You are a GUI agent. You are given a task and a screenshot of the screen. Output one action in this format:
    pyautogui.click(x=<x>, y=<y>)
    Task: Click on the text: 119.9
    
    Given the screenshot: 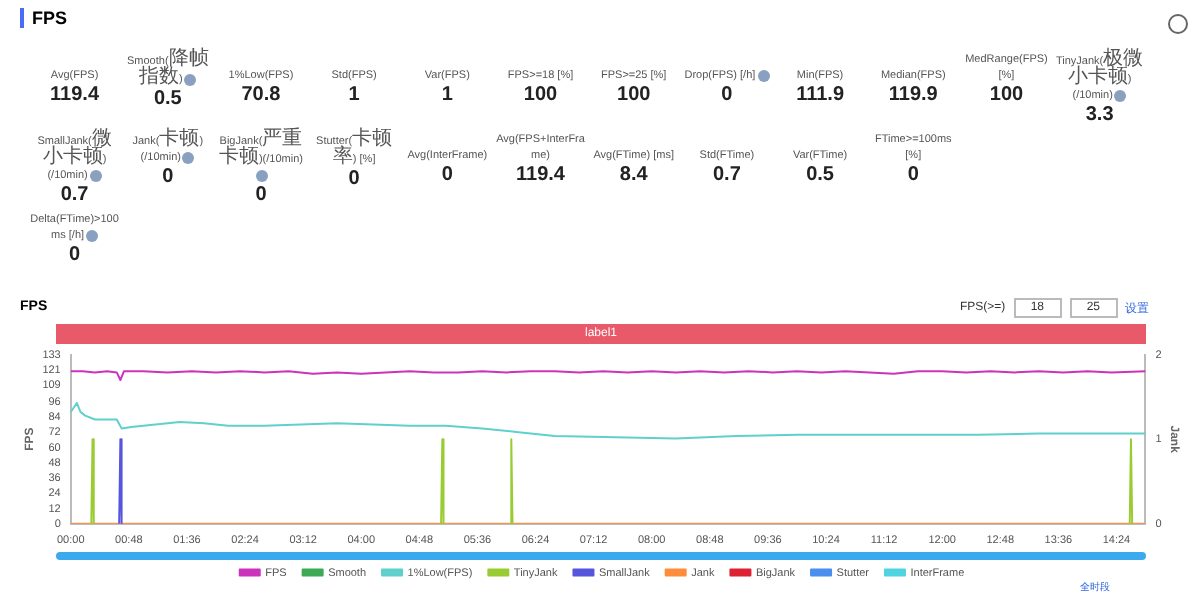 What is the action you would take?
    pyautogui.click(x=913, y=95)
    